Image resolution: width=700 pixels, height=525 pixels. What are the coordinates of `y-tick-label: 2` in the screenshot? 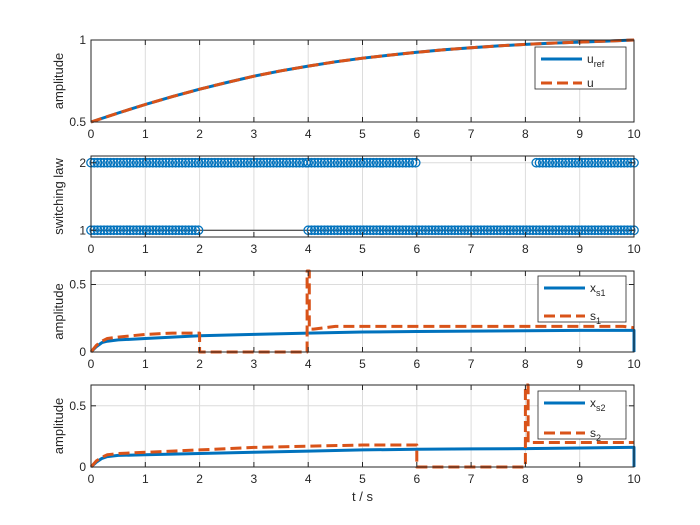 It's located at (82, 163).